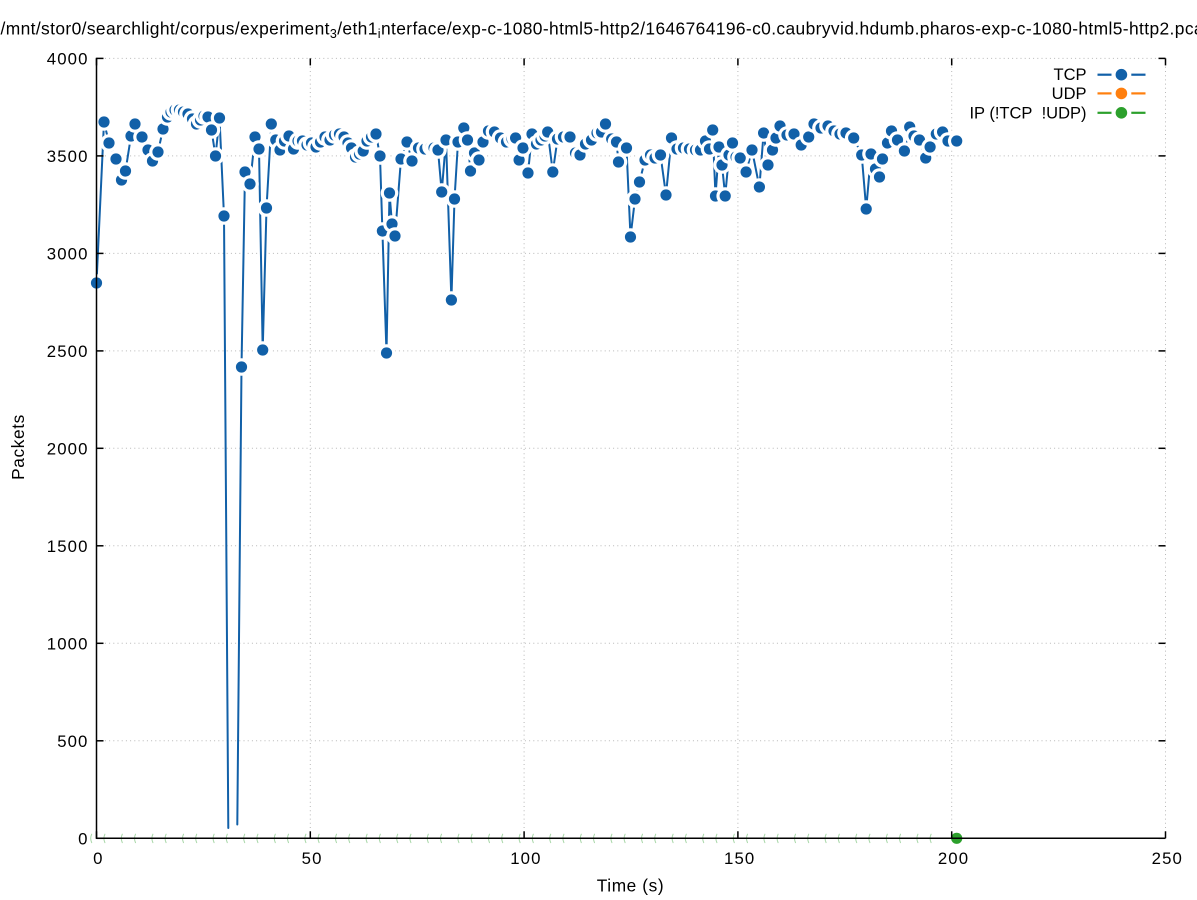 The height and width of the screenshot is (900, 1197). Describe the element at coordinates (1027, 113) in the screenshot. I see `svg-text: IP (!TCP !UDP)` at that location.